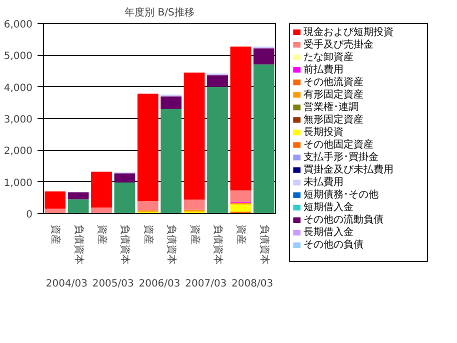 The height and width of the screenshot is (343, 457). Describe the element at coordinates (113, 284) in the screenshot. I see `text: 2005/03` at that location.